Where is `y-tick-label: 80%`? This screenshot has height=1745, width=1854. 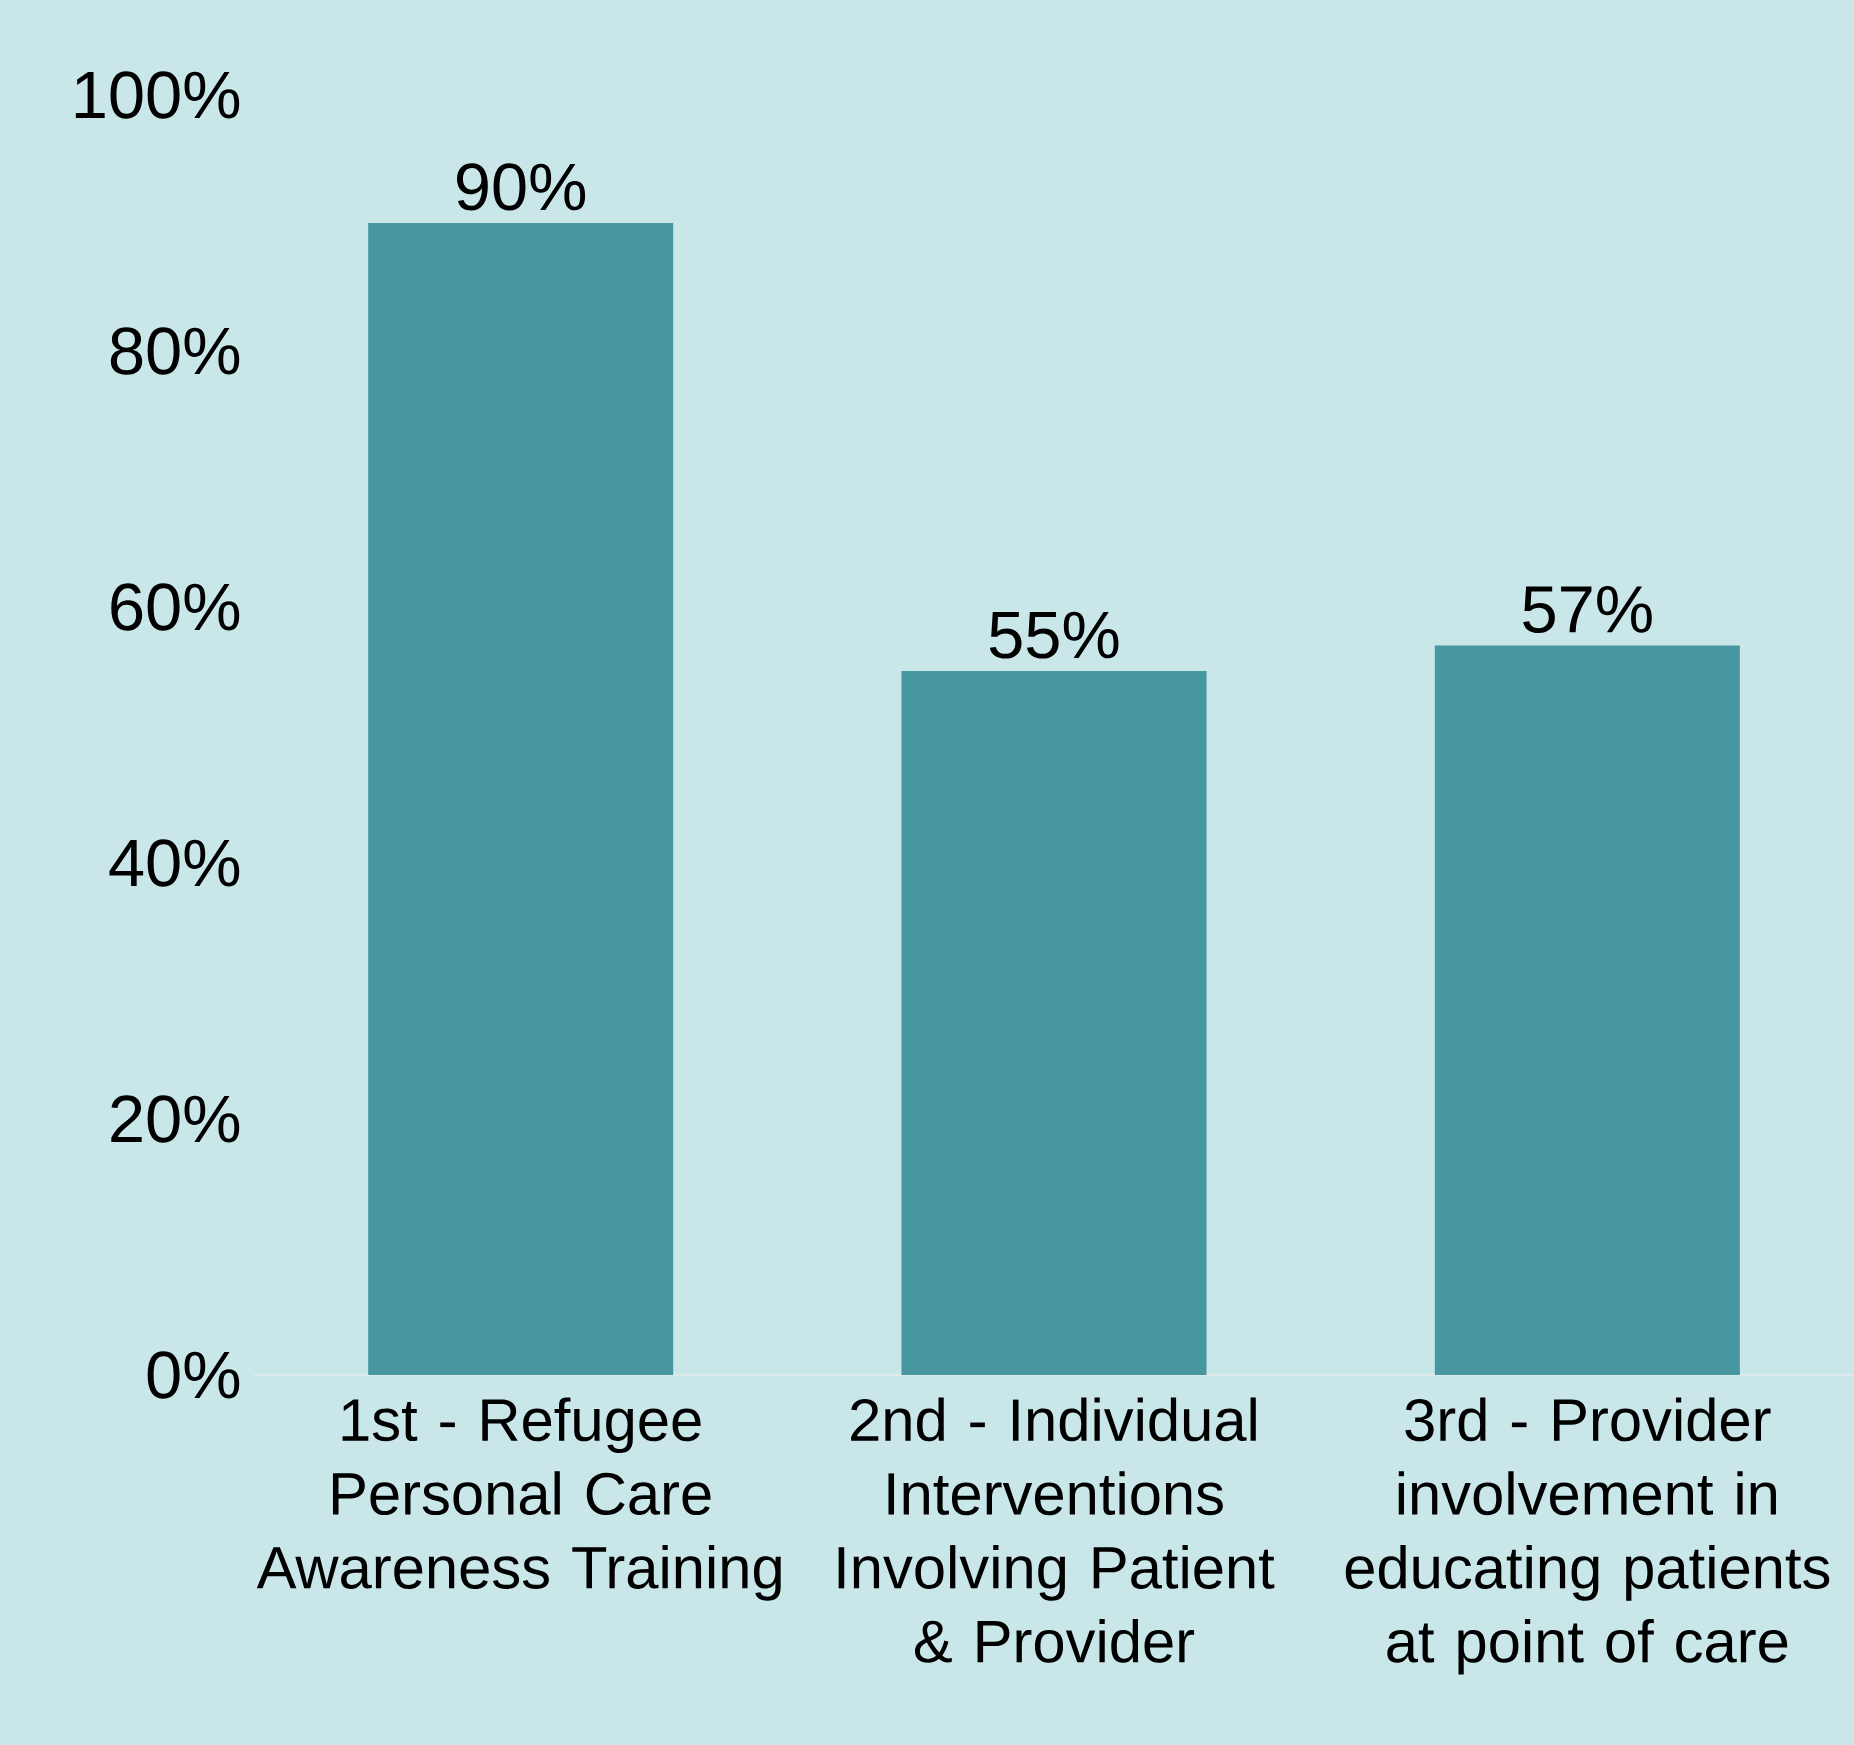 y-tick-label: 80% is located at coordinates (175, 351).